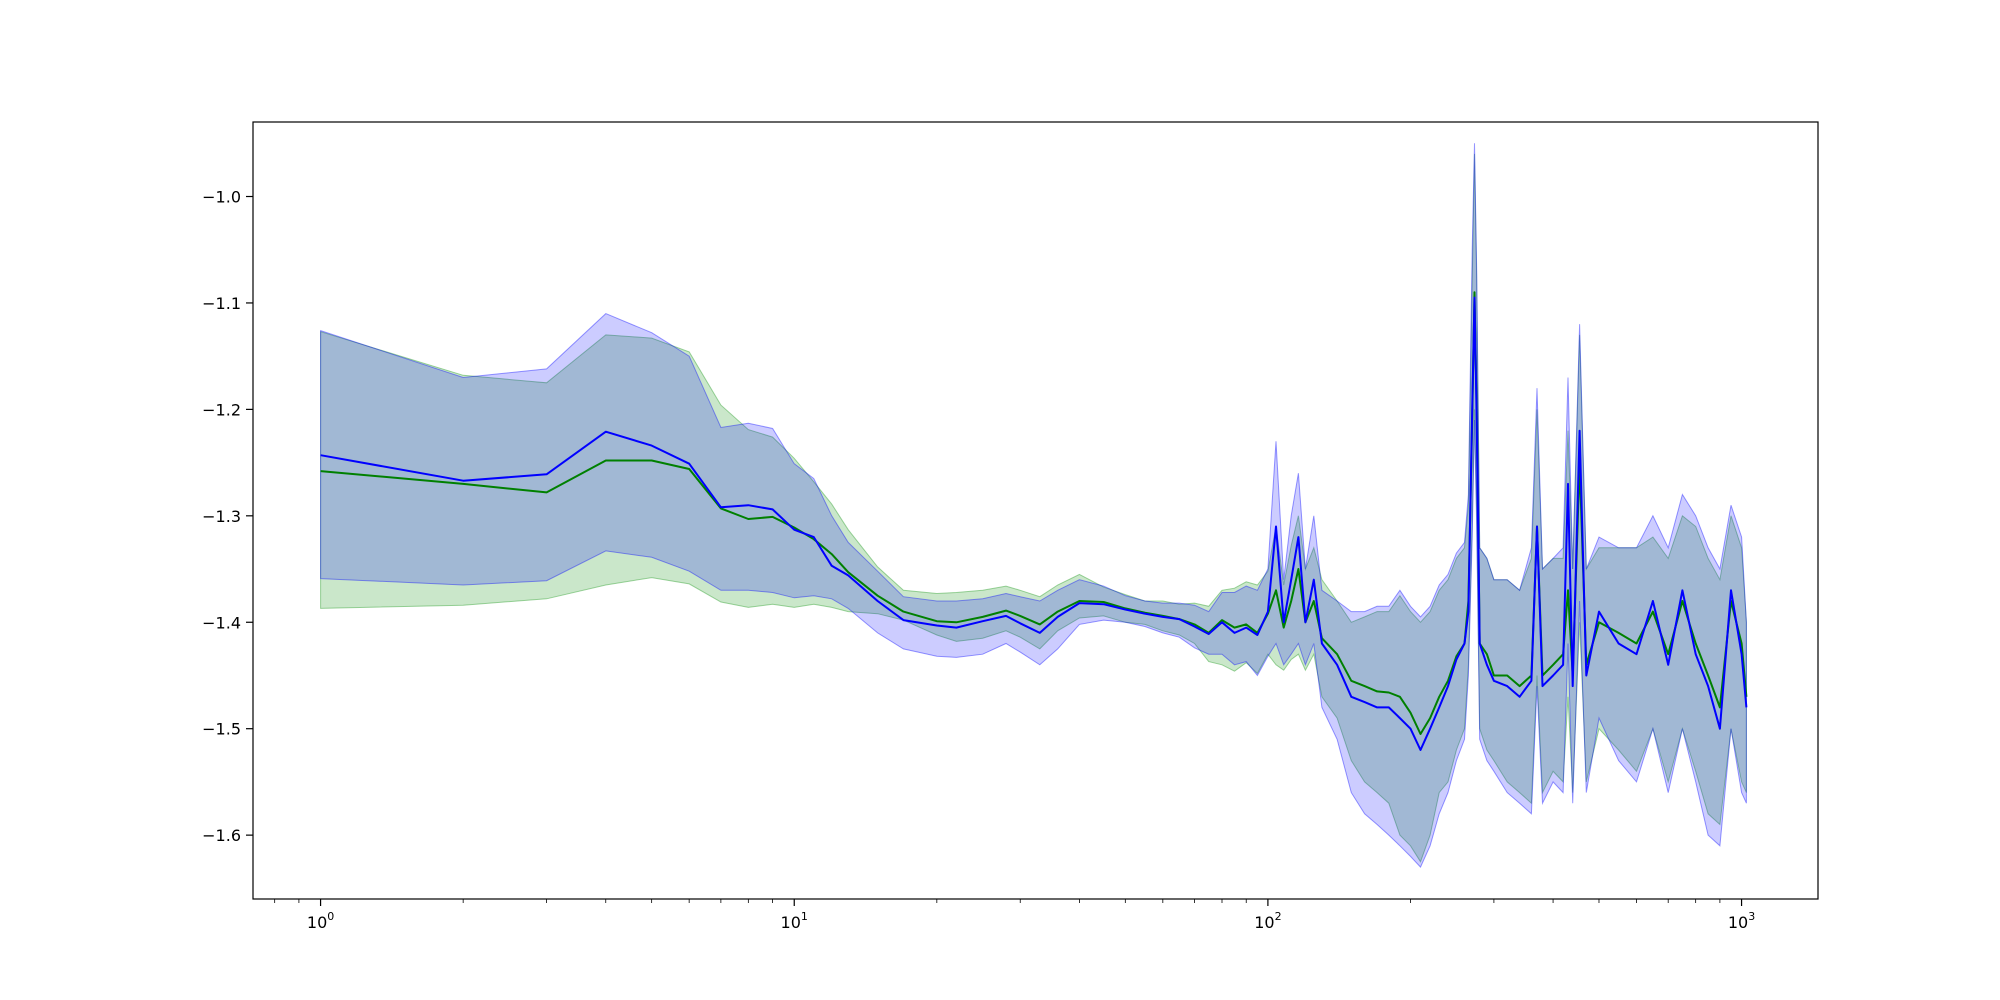 This screenshot has height=1000, width=2000. What do you see at coordinates (221, 516) in the screenshot?
I see `y-tick-label: −1.3` at bounding box center [221, 516].